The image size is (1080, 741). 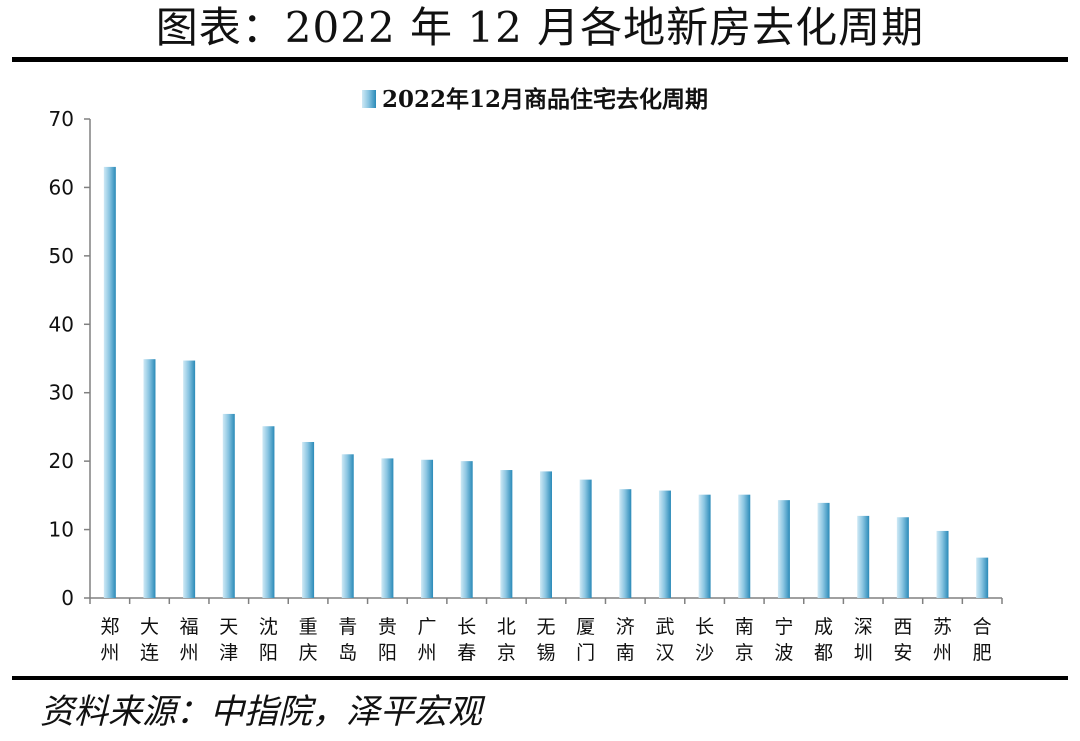 I want to click on x-tick-label: 南京, so click(x=744, y=640).